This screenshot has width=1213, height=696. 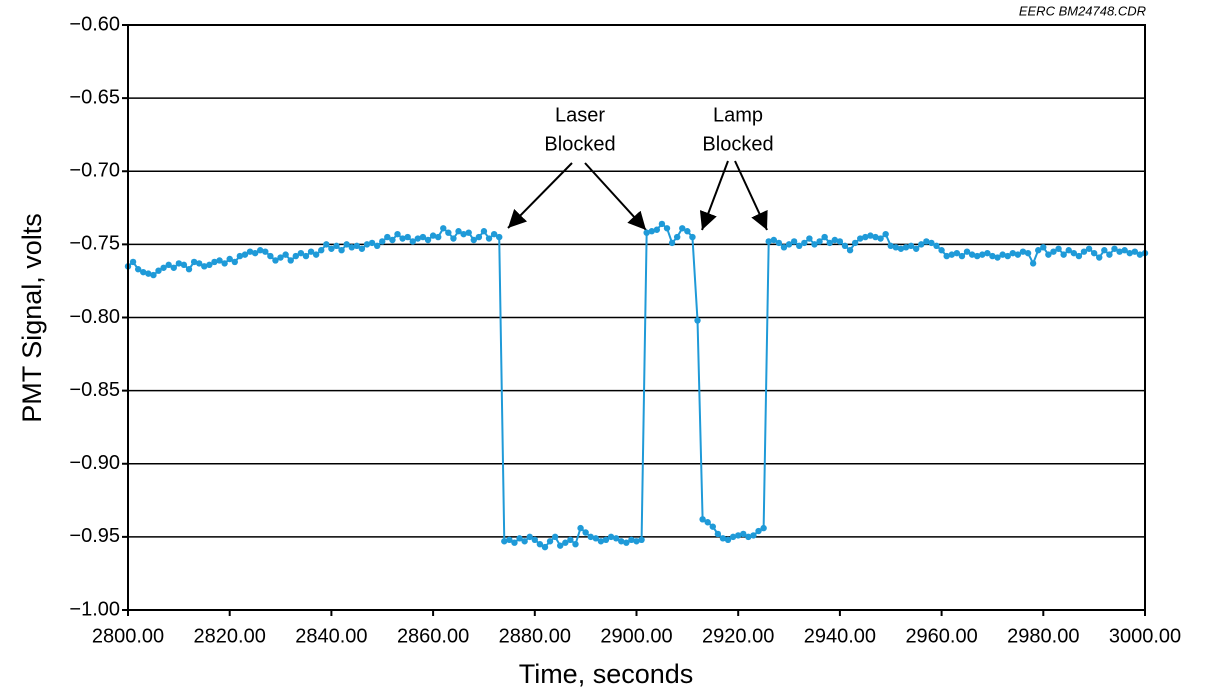 I want to click on y-axis-label: PMT Signal, volts, so click(x=32, y=318).